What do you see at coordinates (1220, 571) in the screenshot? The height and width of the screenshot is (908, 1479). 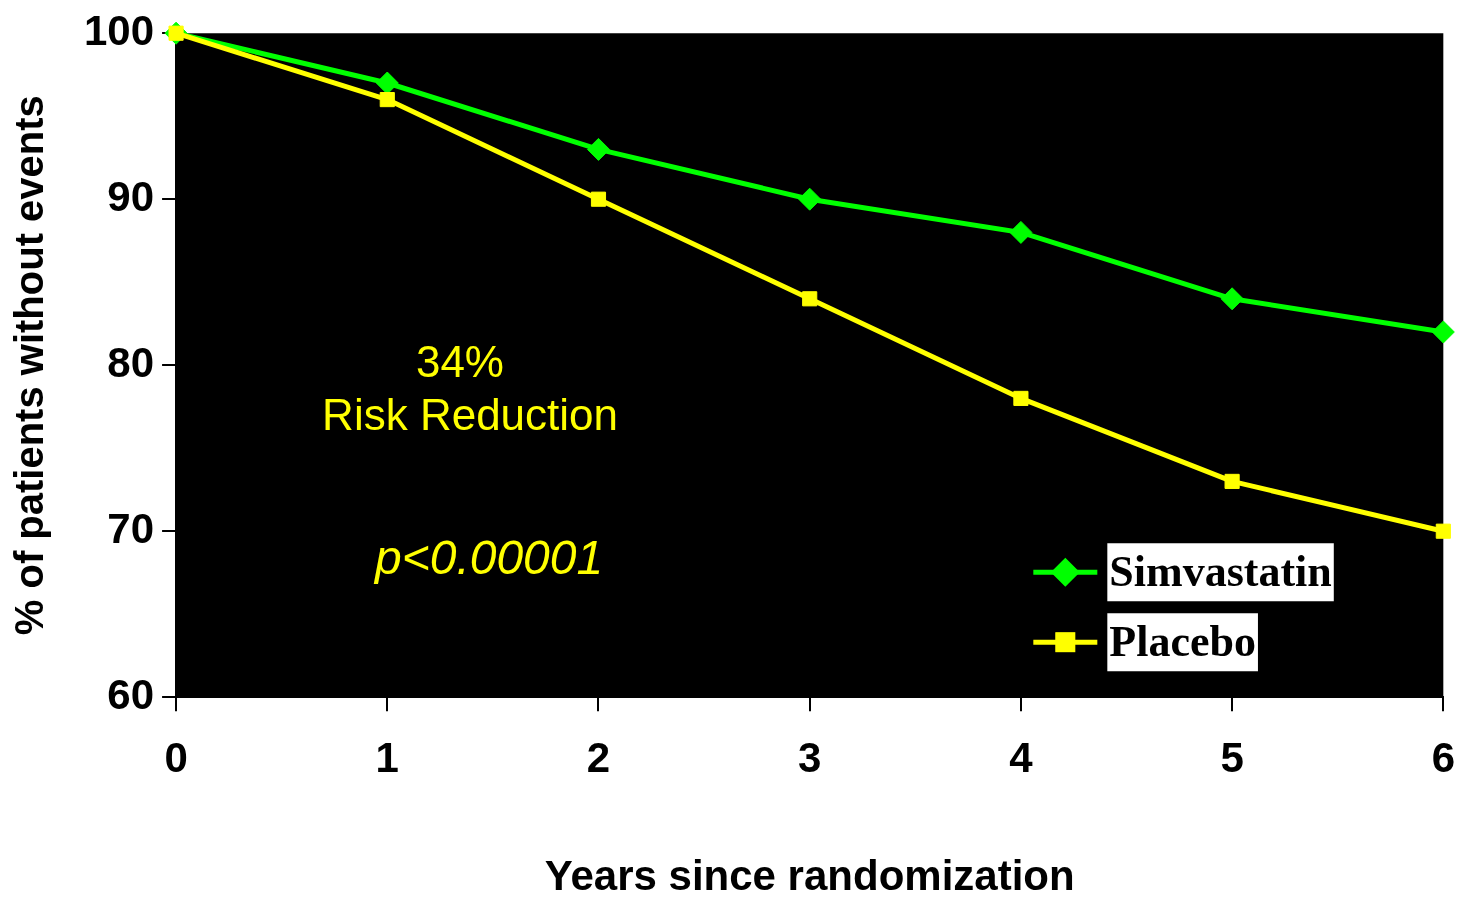 I see `legend-label: Simvastatin` at bounding box center [1220, 571].